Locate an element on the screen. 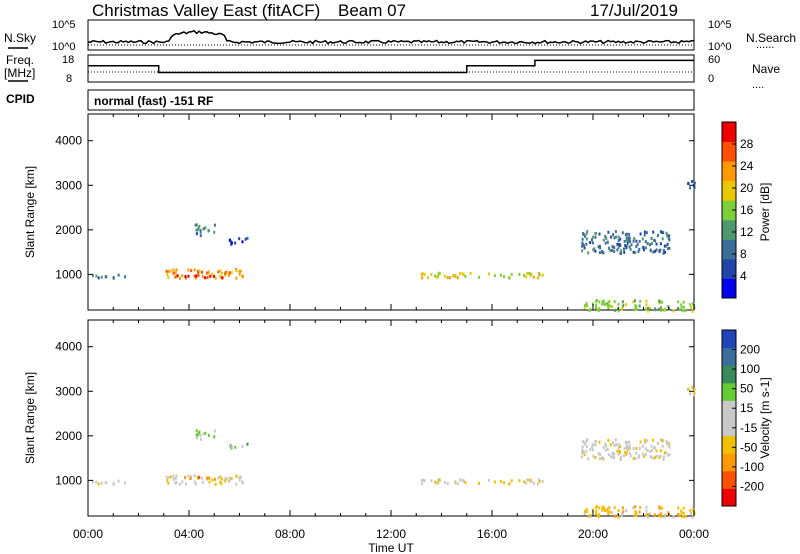 The height and width of the screenshot is (554, 800). colorbar-tick-label: 28 is located at coordinates (747, 144).